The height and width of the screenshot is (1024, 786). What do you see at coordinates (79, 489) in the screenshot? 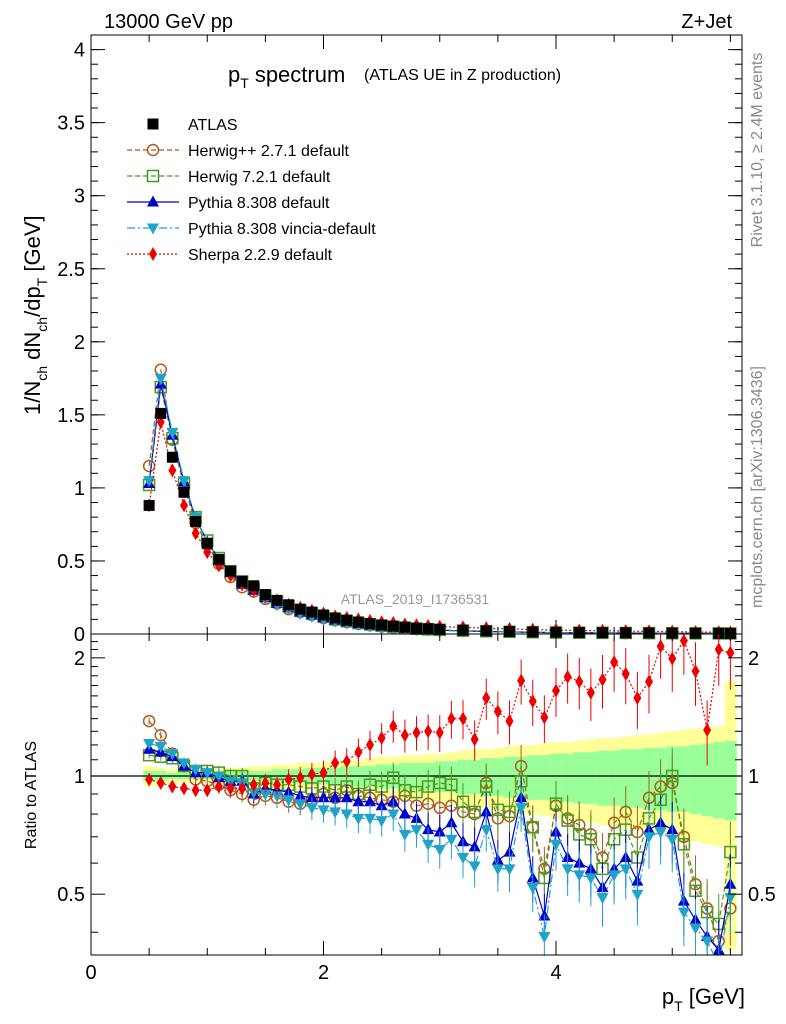
I see `main-y-tick-label: 1` at bounding box center [79, 489].